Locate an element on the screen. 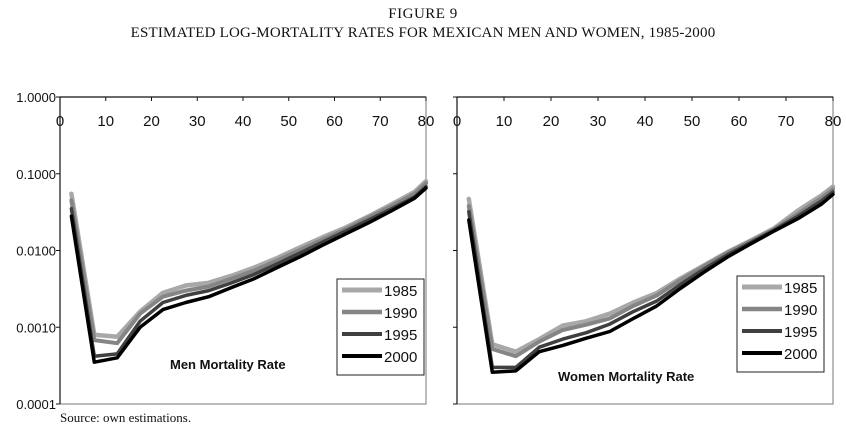  women-xtick-label: 50 is located at coordinates (692, 121).